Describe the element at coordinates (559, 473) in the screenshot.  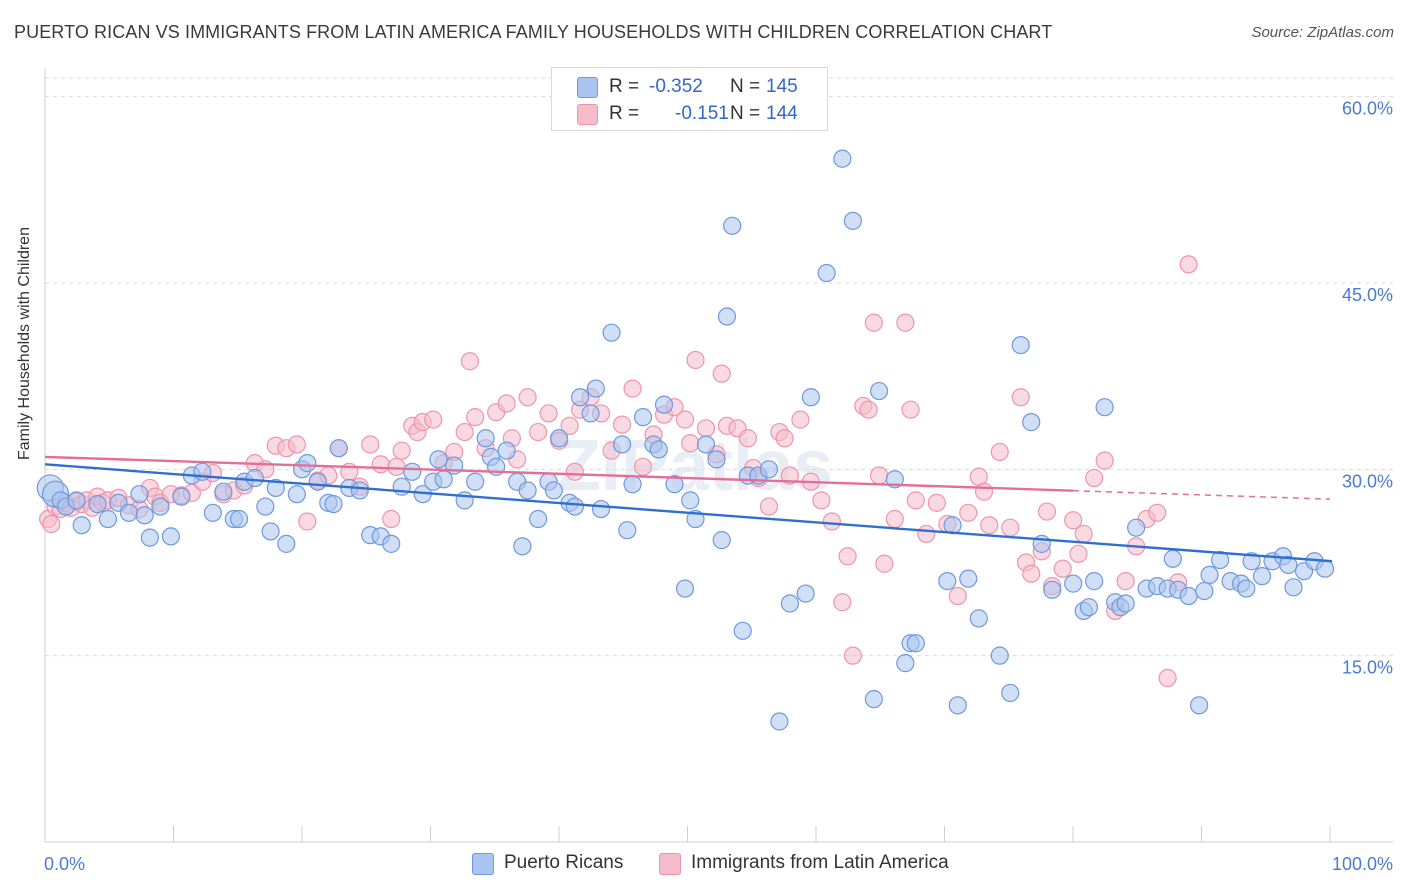
I see `immigrant-trendline` at that location.